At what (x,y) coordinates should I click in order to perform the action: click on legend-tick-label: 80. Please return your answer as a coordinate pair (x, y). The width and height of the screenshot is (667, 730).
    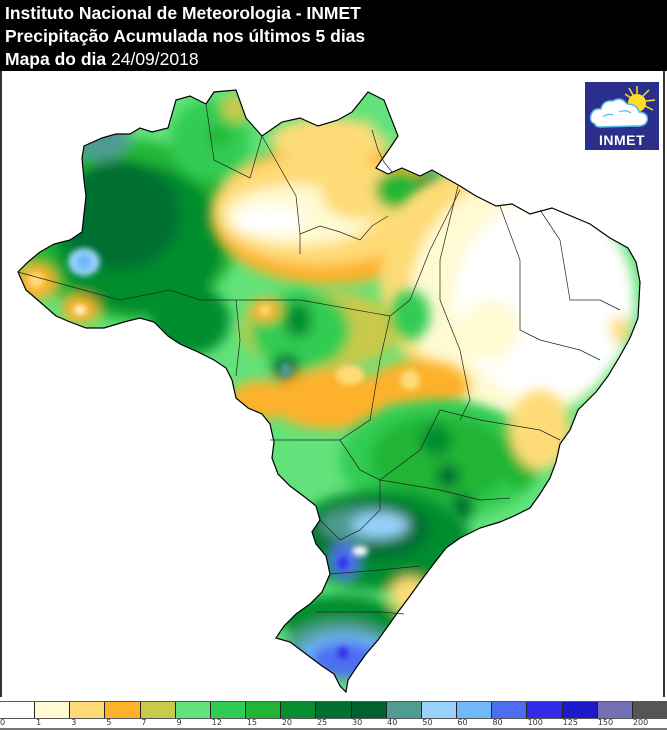
    Looking at the image, I should click on (497, 722).